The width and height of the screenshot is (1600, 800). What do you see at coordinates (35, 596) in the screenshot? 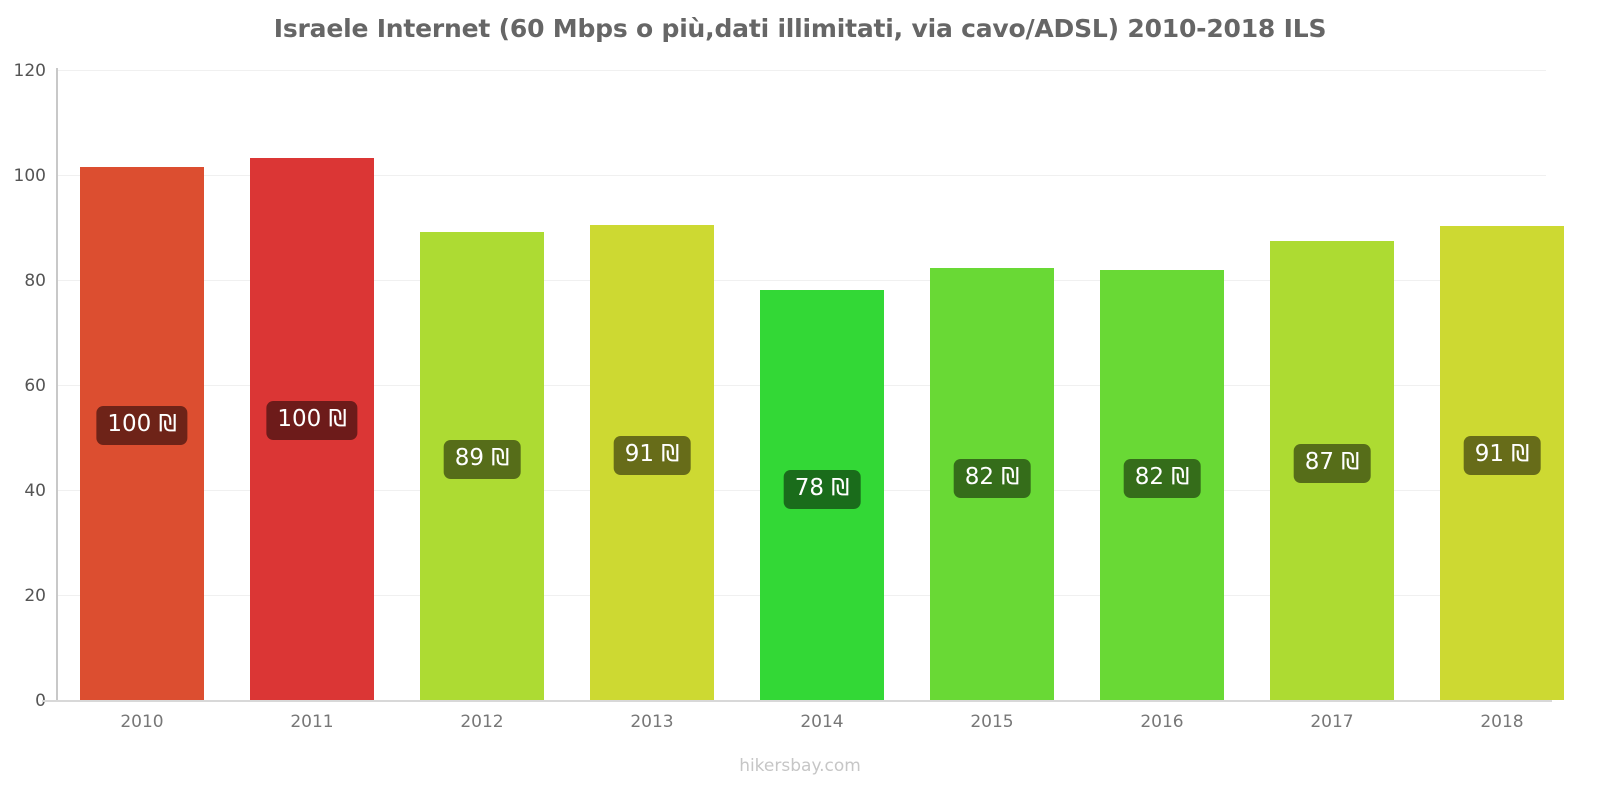
I see `y-axis-tick-label: 20` at bounding box center [35, 596].